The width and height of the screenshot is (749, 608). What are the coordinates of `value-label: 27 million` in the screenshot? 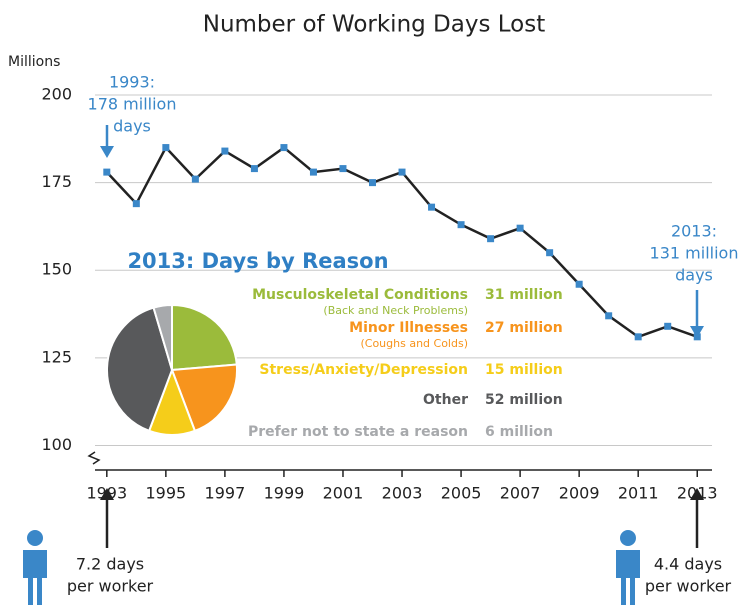 It's located at (524, 328).